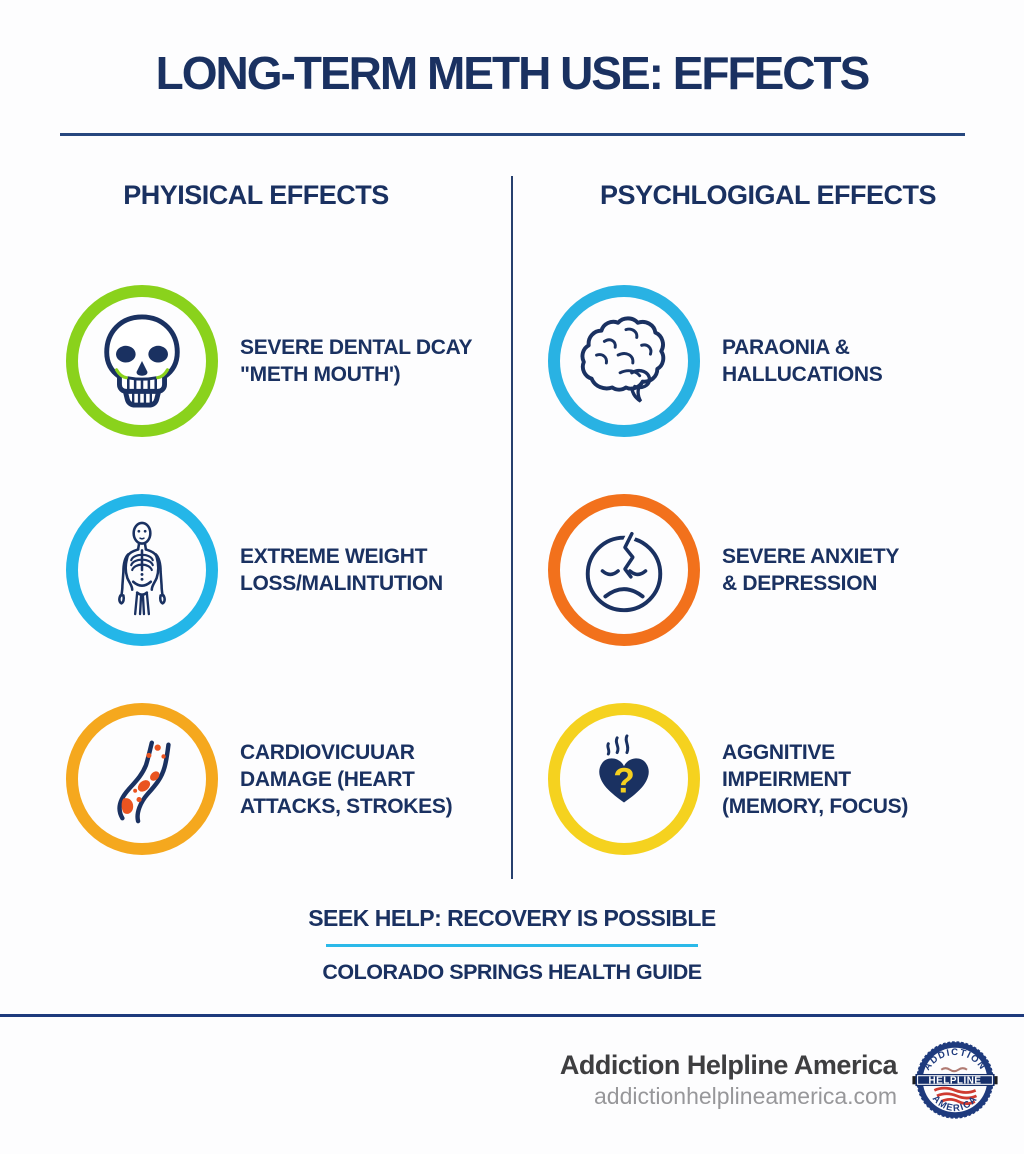 The width and height of the screenshot is (1024, 1154). What do you see at coordinates (144, 782) in the screenshot?
I see `artery-icon` at bounding box center [144, 782].